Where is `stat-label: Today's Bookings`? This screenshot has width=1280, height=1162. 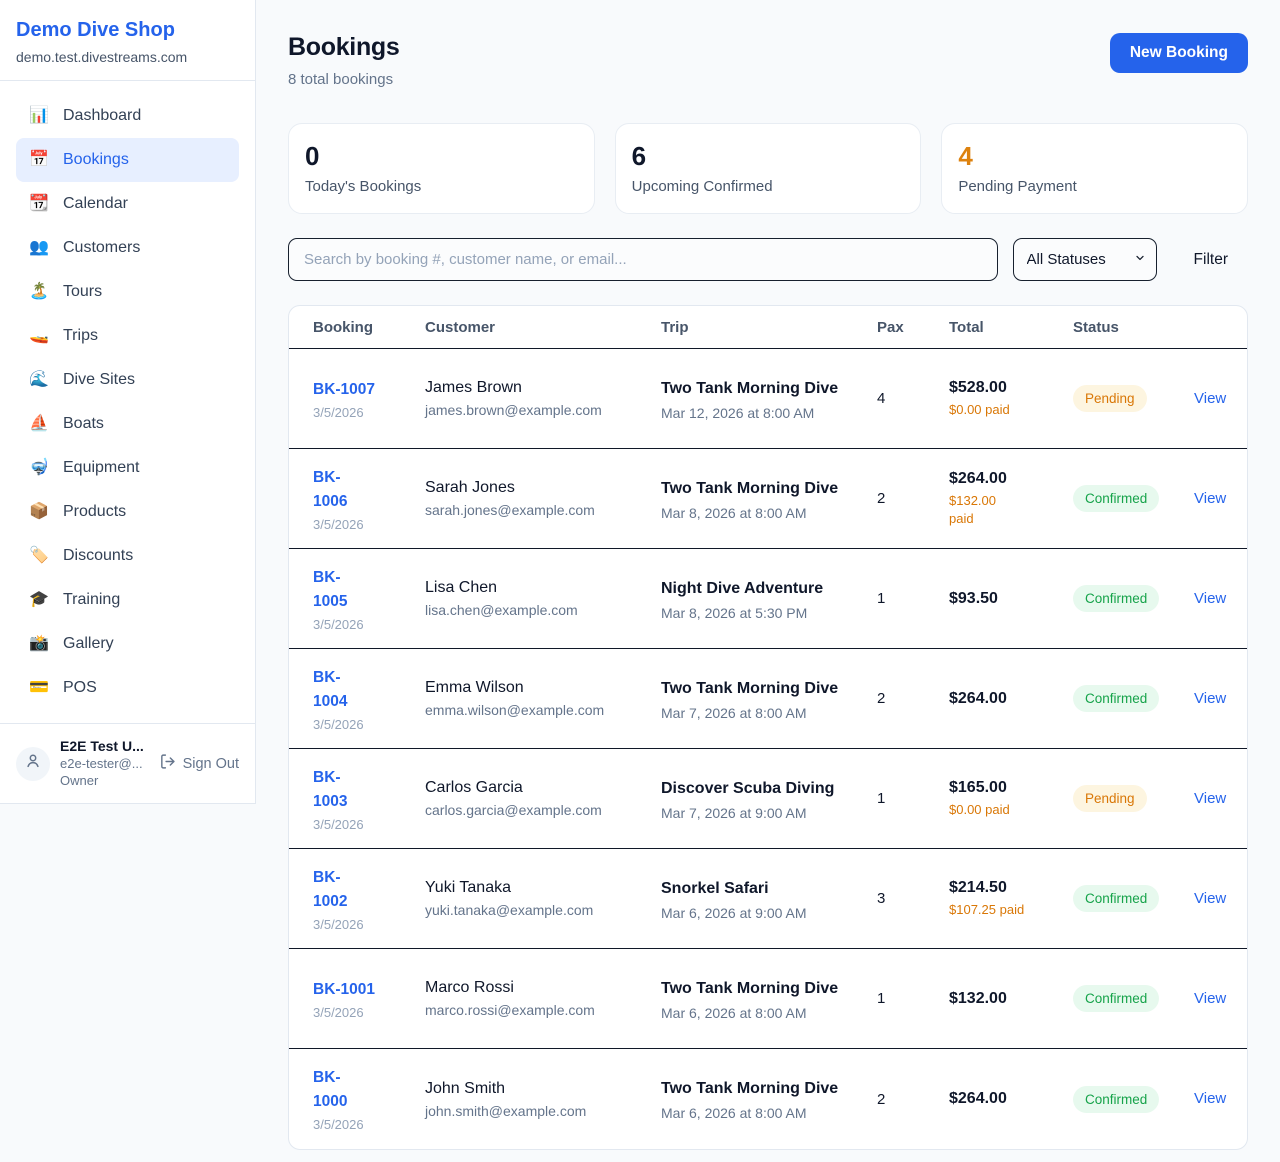
stat-label: Today's Bookings is located at coordinates (363, 186).